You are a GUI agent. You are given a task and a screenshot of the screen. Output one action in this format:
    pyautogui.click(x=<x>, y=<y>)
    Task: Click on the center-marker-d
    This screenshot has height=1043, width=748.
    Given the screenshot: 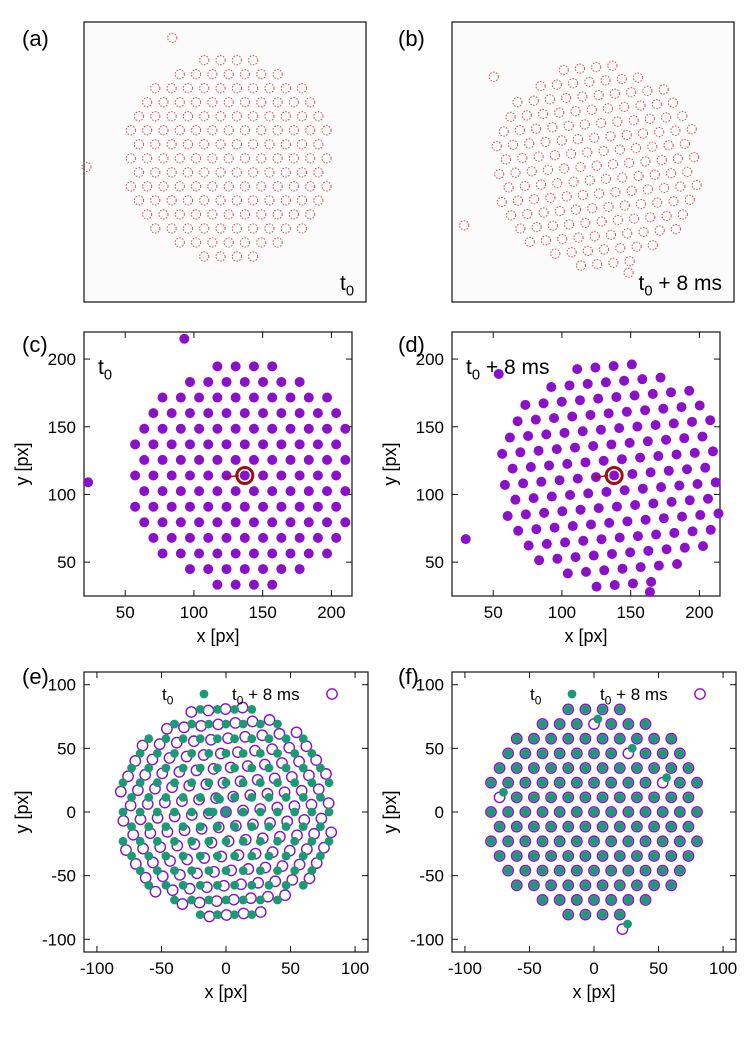 What is the action you would take?
    pyautogui.click(x=614, y=476)
    